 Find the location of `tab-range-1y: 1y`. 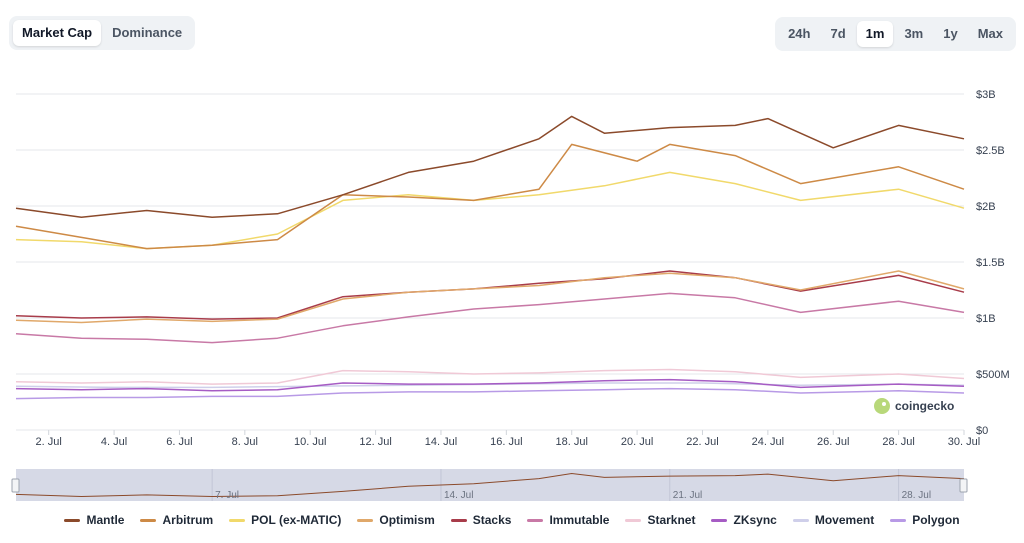

tab-range-1y: 1y is located at coordinates (950, 34).